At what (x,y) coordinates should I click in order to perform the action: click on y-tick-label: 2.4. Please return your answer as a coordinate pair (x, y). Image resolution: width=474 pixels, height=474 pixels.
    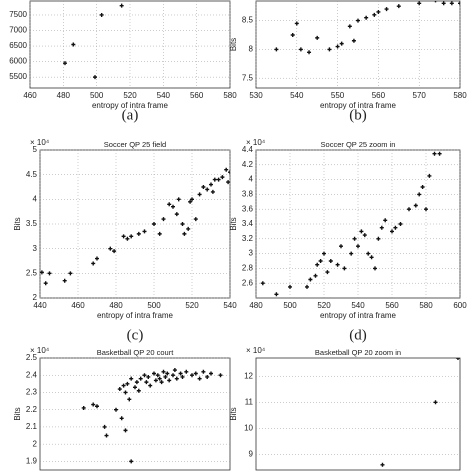
    Looking at the image, I should click on (32, 374).